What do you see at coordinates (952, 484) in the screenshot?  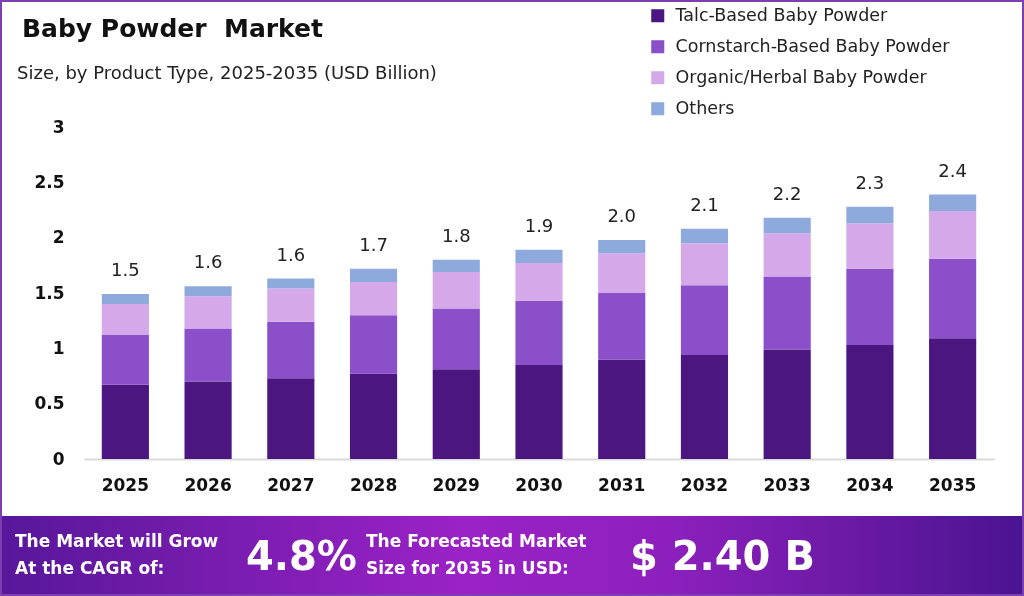 I see `x-tick-label: 2035` at bounding box center [952, 484].